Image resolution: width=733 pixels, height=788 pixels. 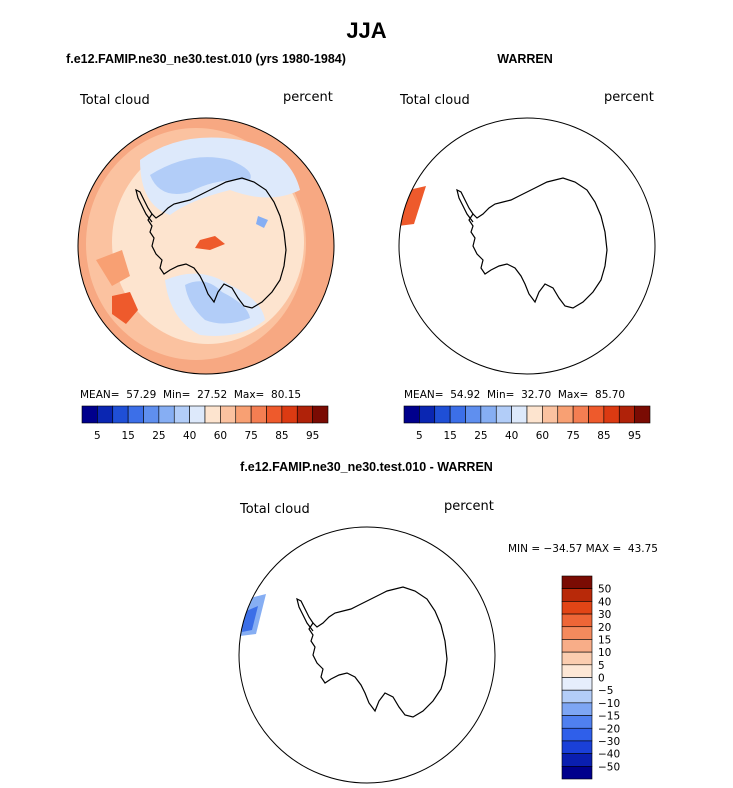 What do you see at coordinates (604, 615) in the screenshot?
I see `panel3-colorbar-tick-2: 30` at bounding box center [604, 615].